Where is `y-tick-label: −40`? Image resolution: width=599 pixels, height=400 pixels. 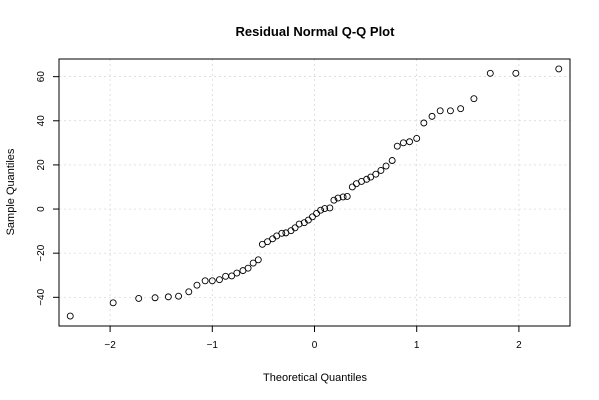 y-tick-label: −40 is located at coordinates (41, 296).